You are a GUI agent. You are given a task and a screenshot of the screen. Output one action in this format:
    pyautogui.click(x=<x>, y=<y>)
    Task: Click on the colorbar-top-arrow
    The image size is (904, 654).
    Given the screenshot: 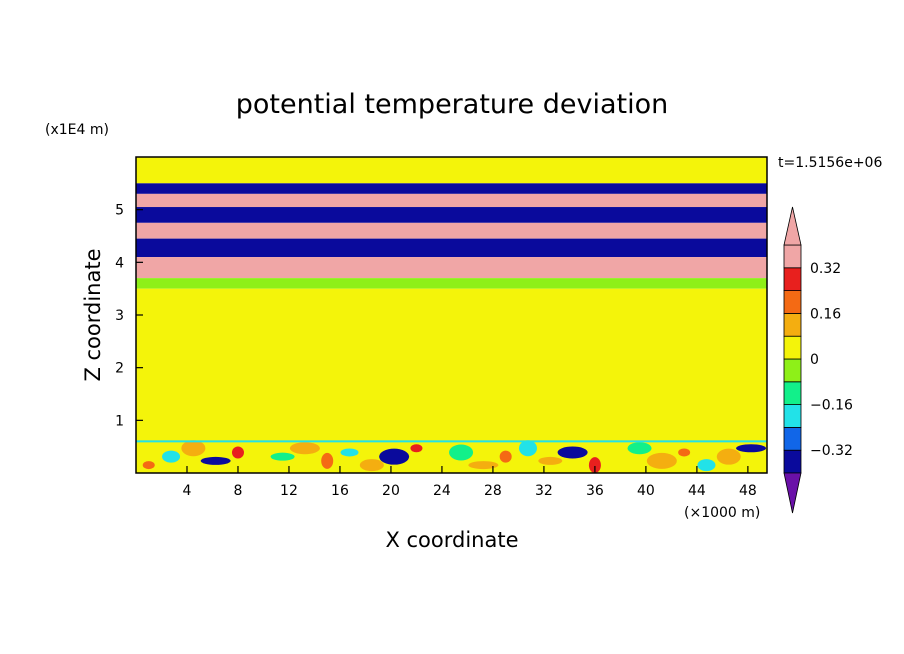 What is the action you would take?
    pyautogui.click(x=792, y=226)
    